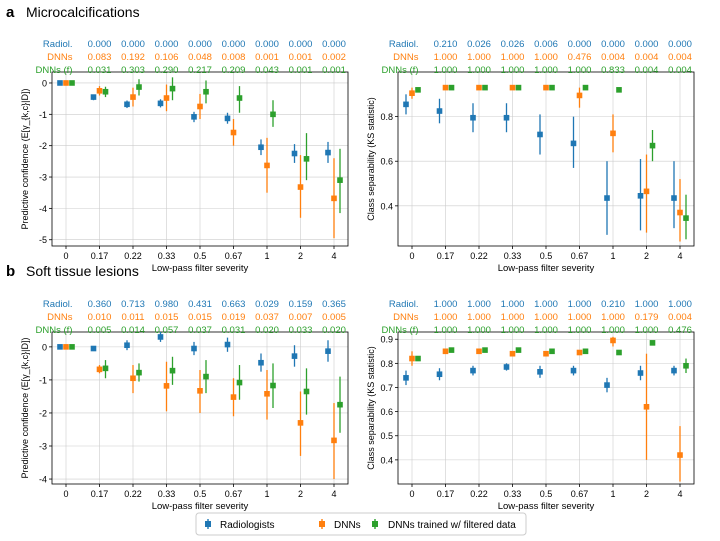 Image resolution: width=720 pixels, height=541 pixels. What do you see at coordinates (234, 330) in the screenshot?
I see `pvalue-cell: 0.031` at bounding box center [234, 330].